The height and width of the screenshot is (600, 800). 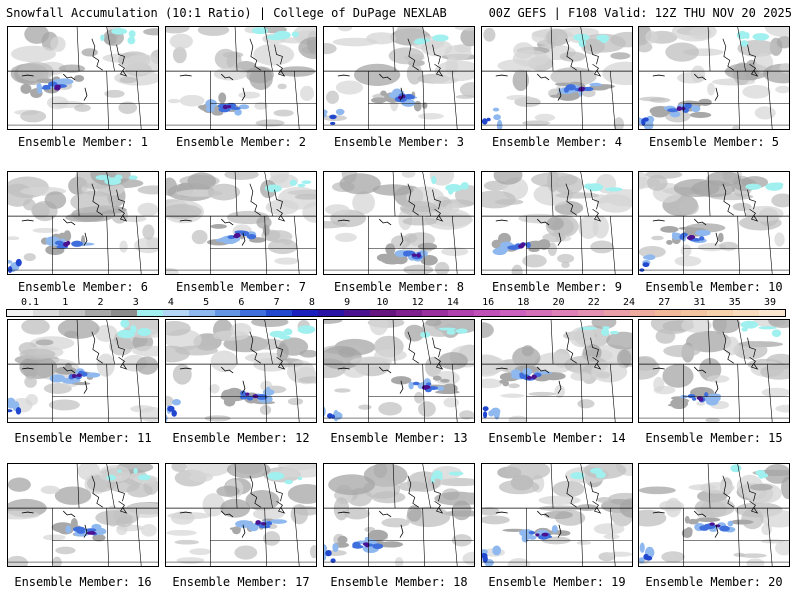 What do you see at coordinates (699, 302) in the screenshot?
I see `colorbar-tick-label: 31` at bounding box center [699, 302].